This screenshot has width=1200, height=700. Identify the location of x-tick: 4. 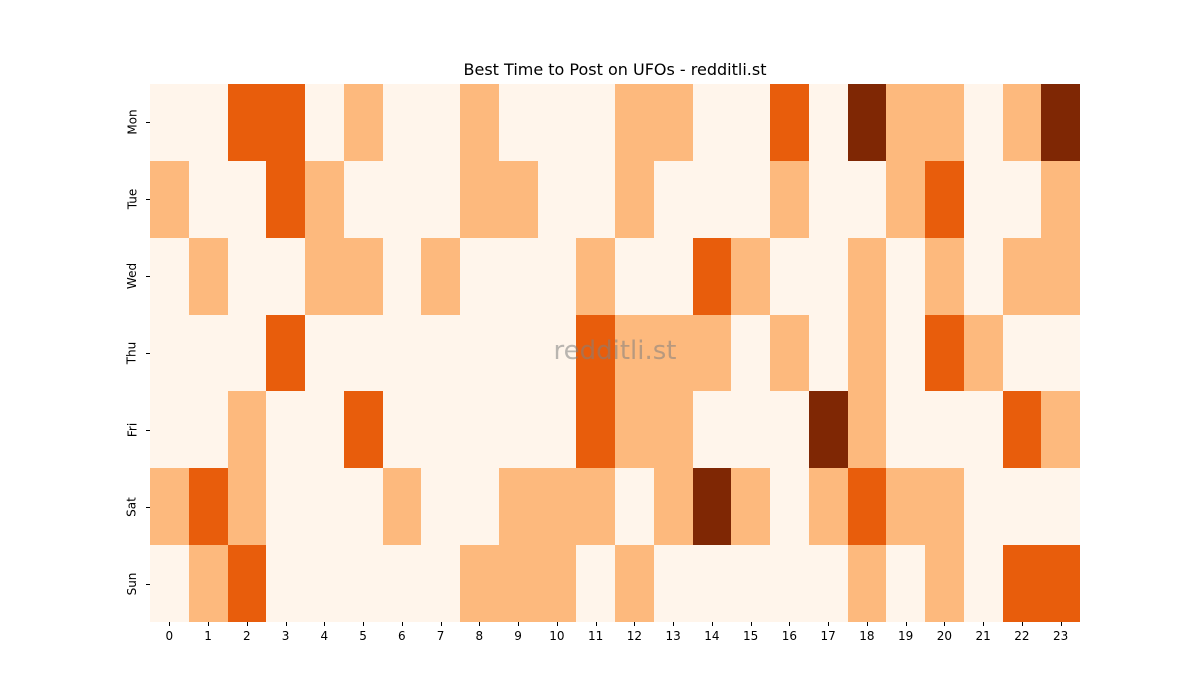
(324, 637).